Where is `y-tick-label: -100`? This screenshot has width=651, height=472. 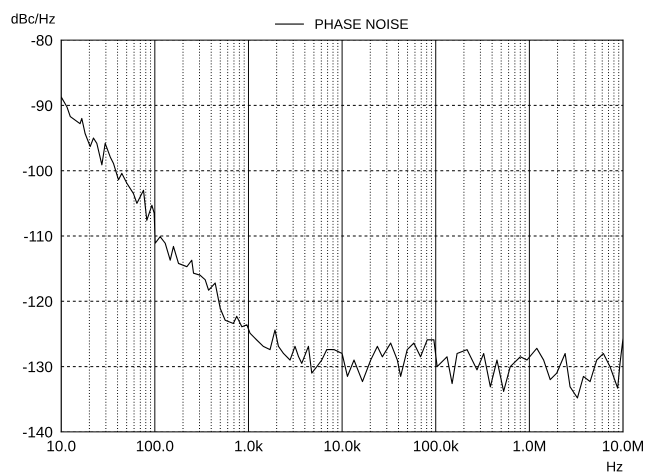 y-tick-label: -100 is located at coordinates (37, 171).